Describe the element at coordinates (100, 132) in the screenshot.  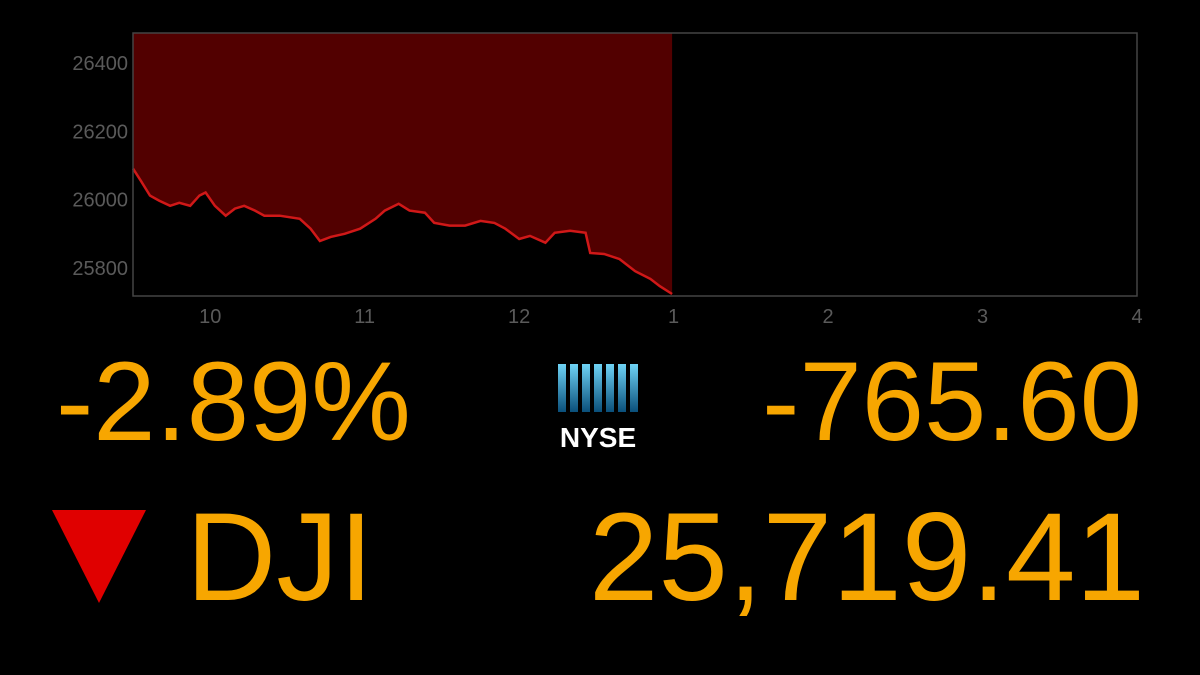
I see `y-tick-label: 26200` at that location.